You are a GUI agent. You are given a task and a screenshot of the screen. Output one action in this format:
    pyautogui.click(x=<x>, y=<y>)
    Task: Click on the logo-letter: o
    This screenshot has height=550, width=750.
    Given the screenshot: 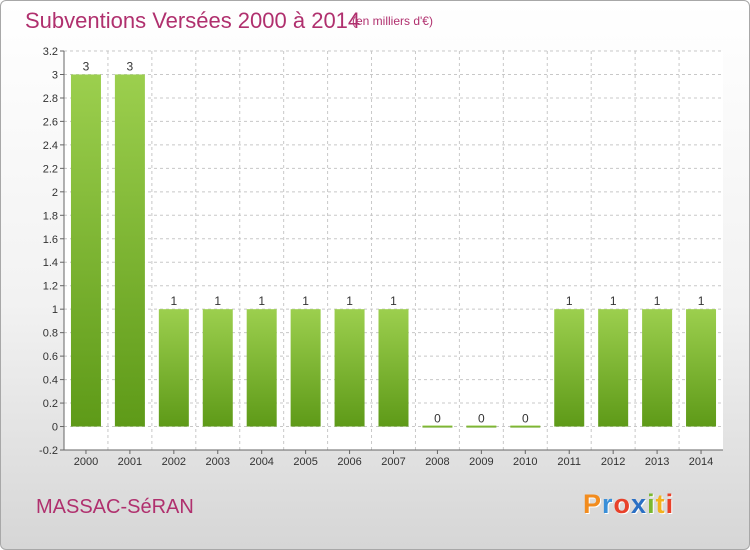 What is the action you would take?
    pyautogui.click(x=622, y=504)
    